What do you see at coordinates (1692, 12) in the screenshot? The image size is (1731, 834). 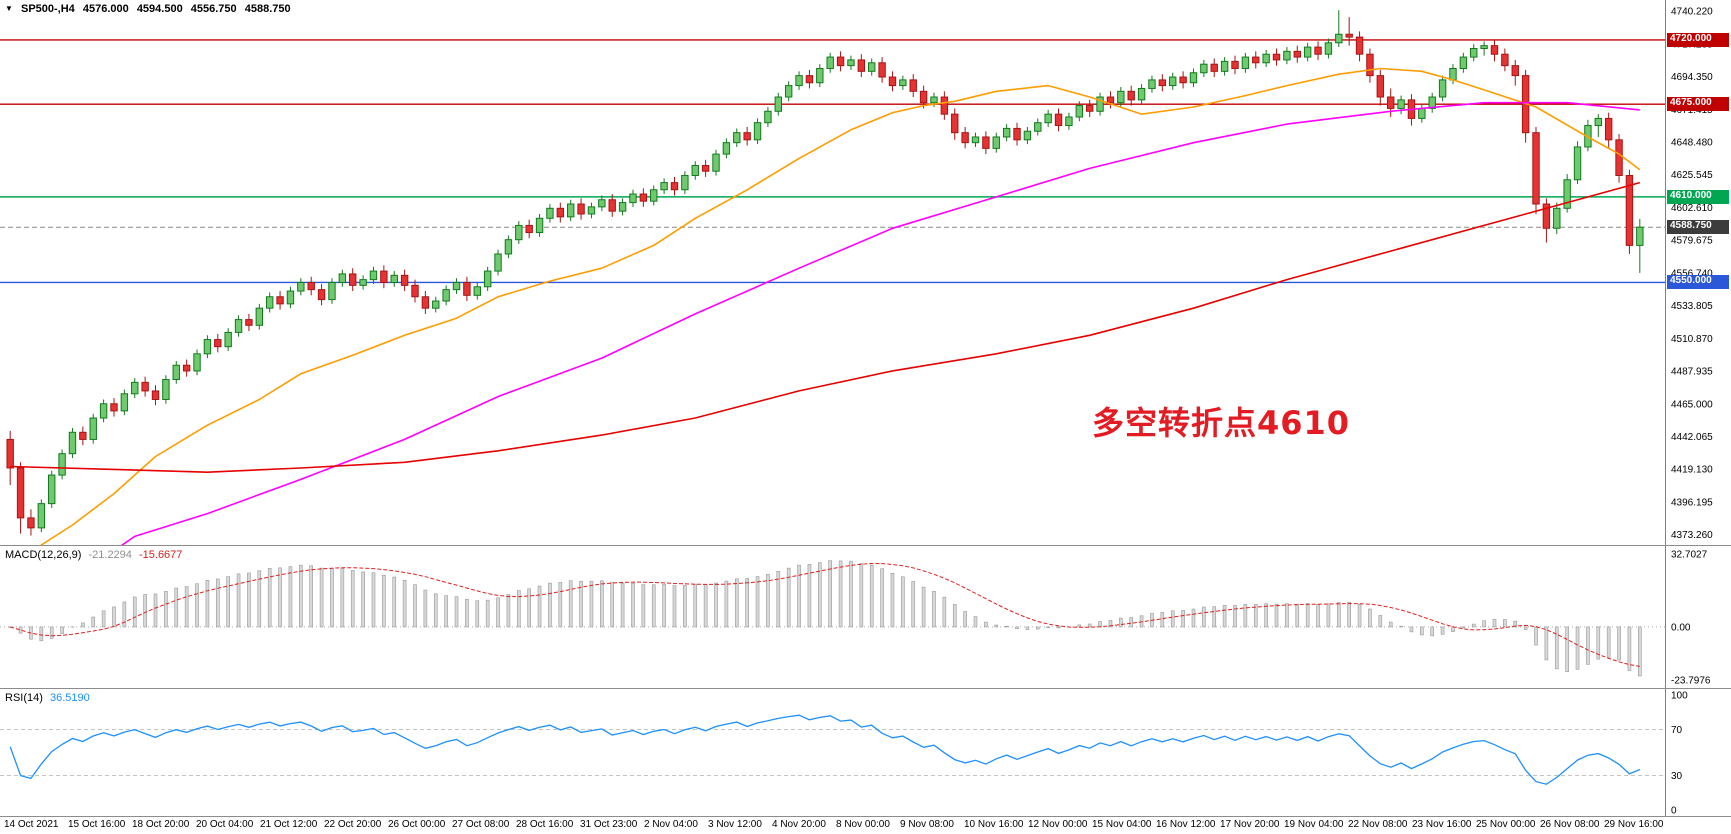 I see `y-axis-label: 4740.220` at bounding box center [1692, 12].